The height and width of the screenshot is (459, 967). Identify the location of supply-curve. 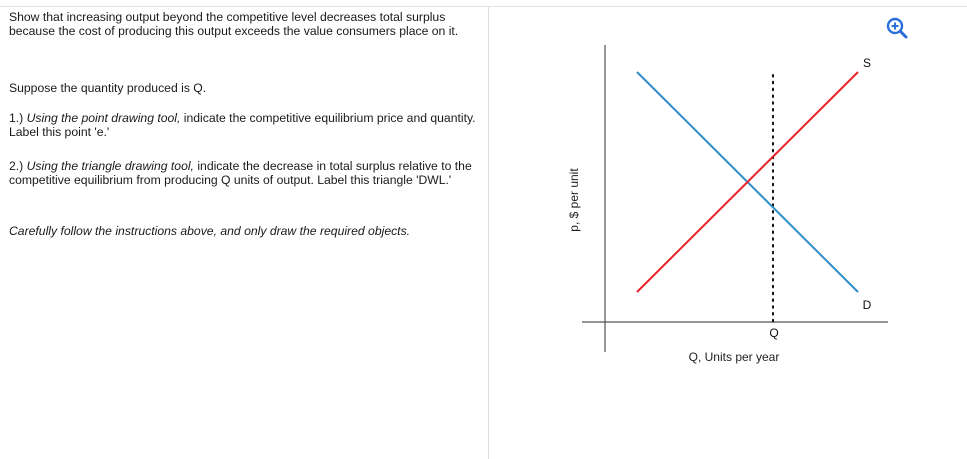
(747, 182).